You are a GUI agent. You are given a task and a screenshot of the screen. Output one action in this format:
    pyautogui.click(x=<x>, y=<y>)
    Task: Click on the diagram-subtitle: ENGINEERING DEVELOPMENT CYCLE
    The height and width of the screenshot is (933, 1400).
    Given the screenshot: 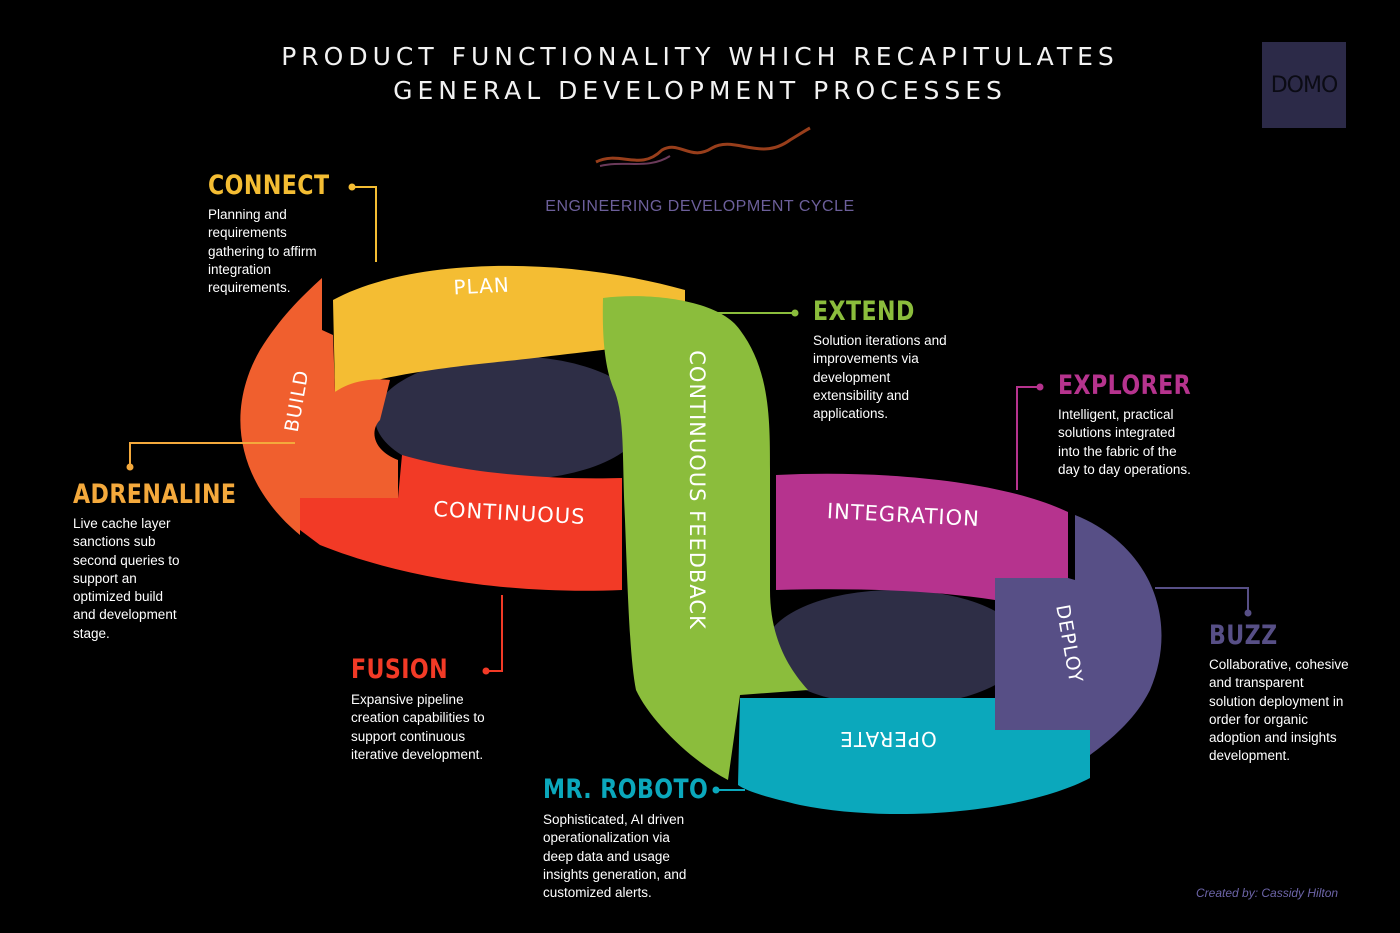 What is the action you would take?
    pyautogui.click(x=700, y=206)
    